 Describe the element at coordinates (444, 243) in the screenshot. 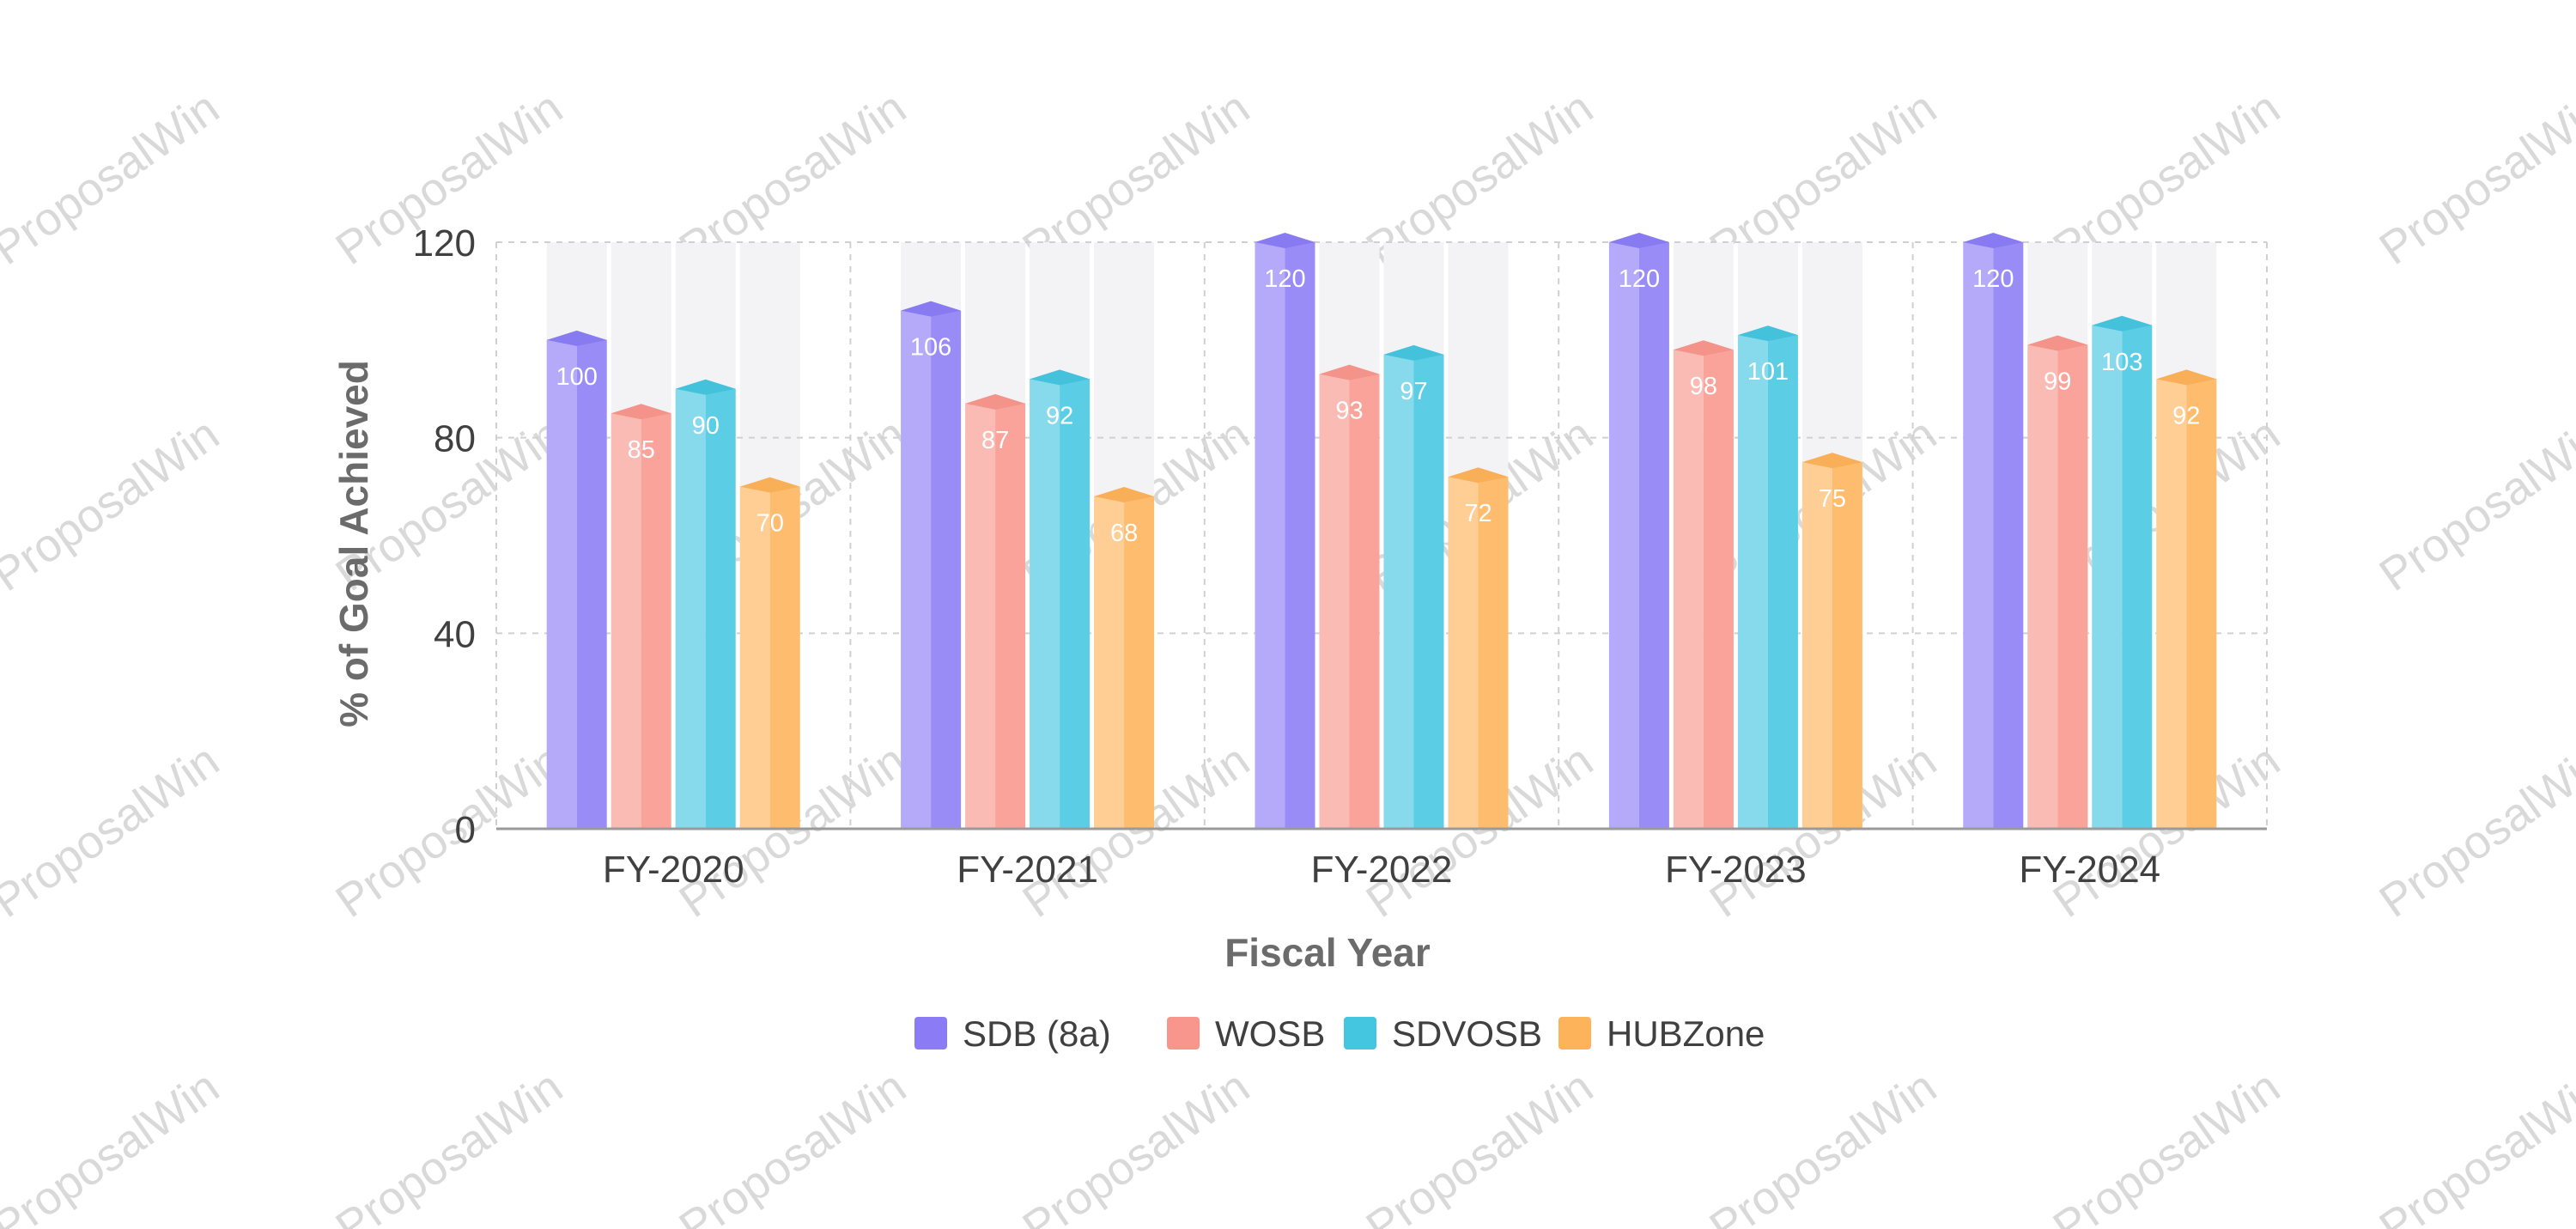

I see `y-tick-label: 120` at that location.